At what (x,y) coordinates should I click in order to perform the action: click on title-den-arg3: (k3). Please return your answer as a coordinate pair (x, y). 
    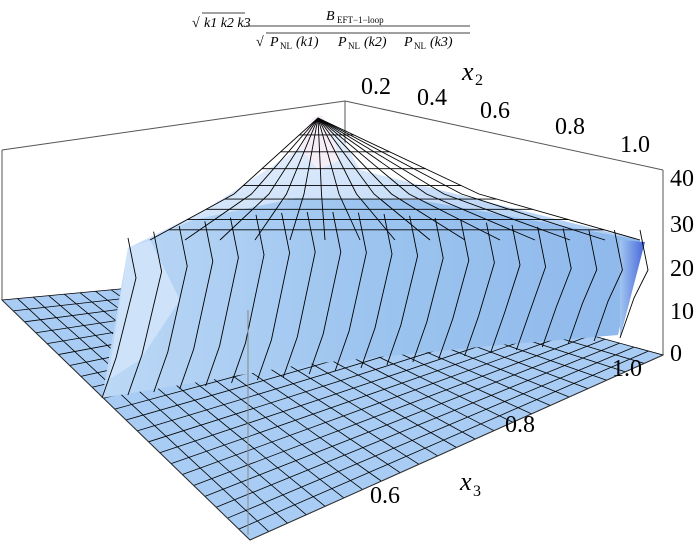
    Looking at the image, I should click on (441, 42).